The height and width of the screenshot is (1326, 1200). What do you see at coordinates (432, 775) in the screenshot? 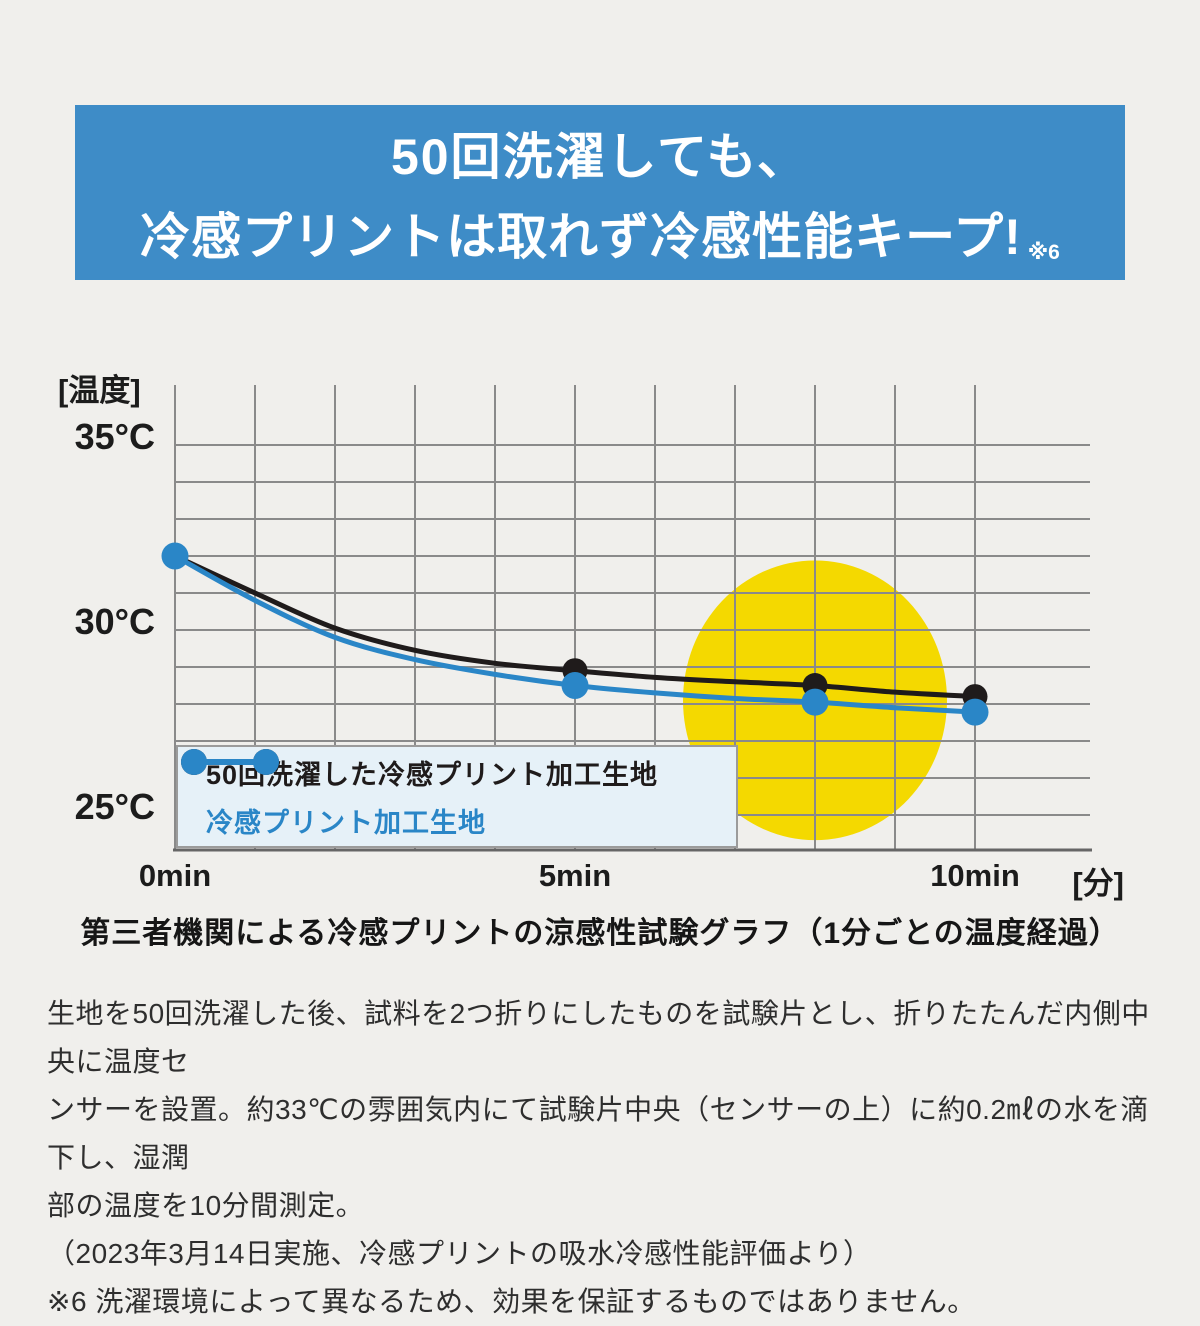
I see `legend-label-washed: 50回洗濯した冷感プリント加工生地` at bounding box center [432, 775].